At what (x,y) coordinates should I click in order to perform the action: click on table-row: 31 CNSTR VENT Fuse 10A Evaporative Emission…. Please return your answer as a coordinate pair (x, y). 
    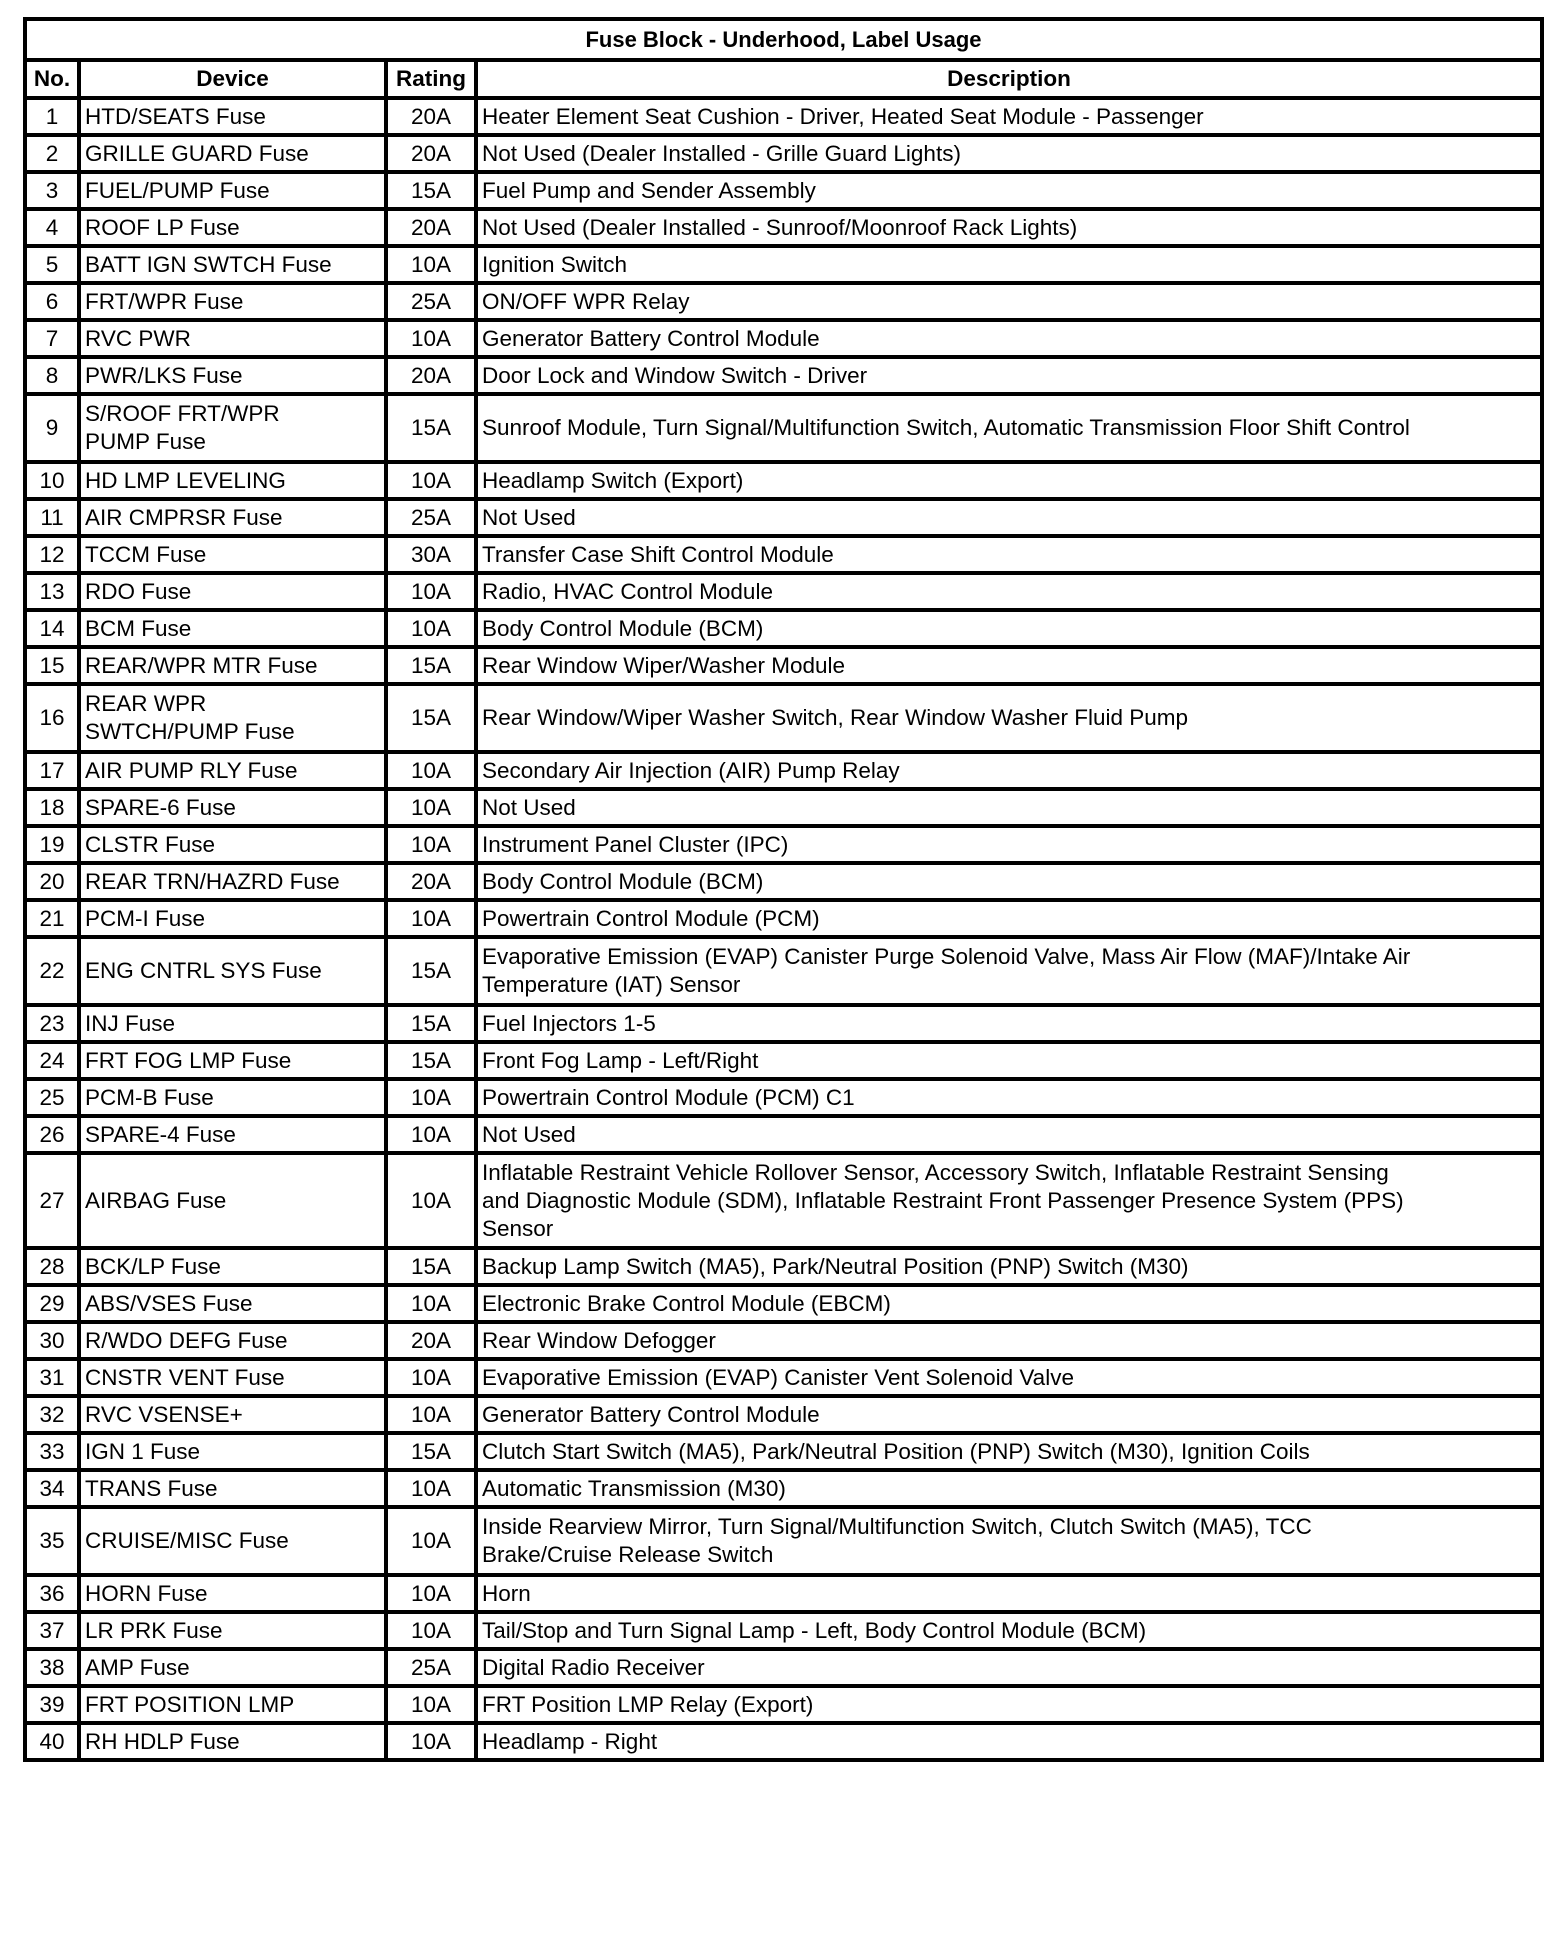
    Looking at the image, I should click on (783, 1377).